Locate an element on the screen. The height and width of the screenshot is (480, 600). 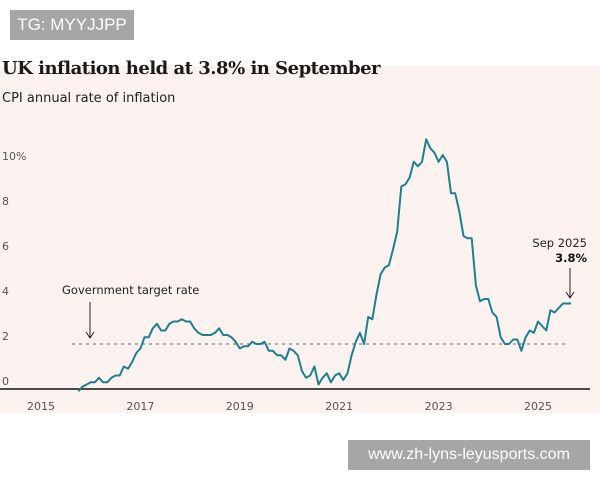
y-tick-label: 4 is located at coordinates (5, 291).